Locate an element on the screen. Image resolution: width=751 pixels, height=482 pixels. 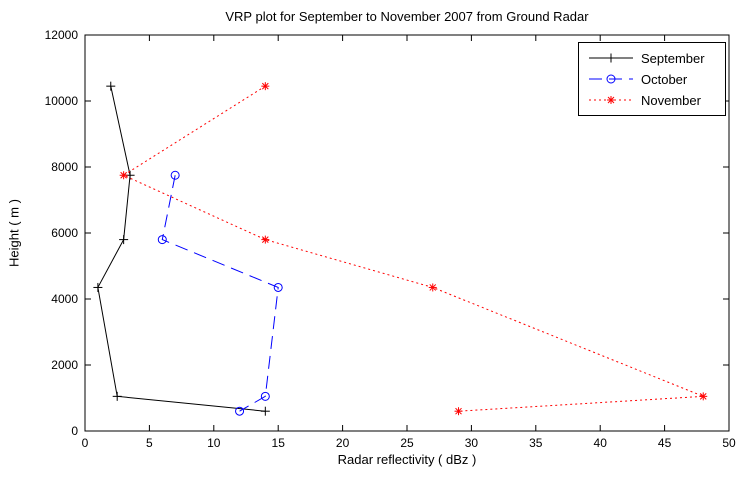
svg-text: 12000 is located at coordinates (62, 35).